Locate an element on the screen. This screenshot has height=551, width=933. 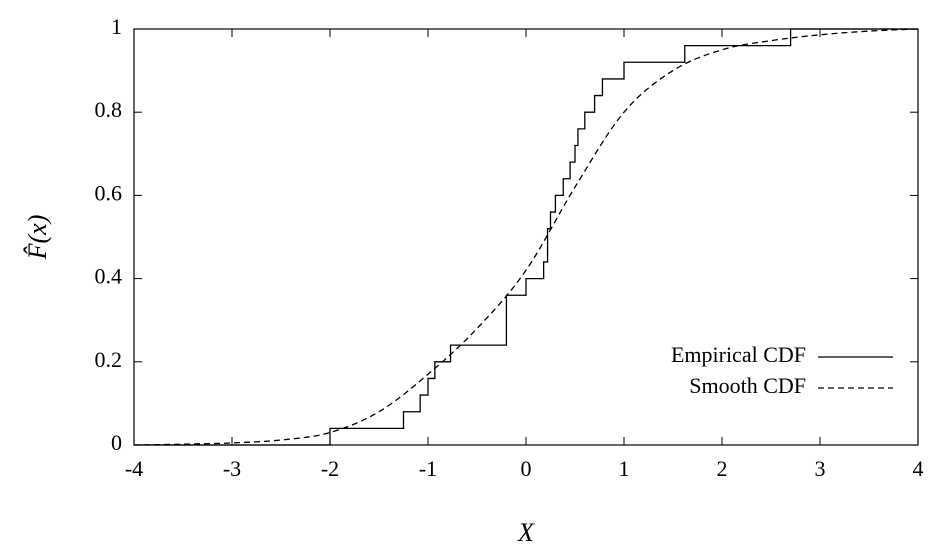
y-tick-label: 0.4 is located at coordinates (109, 276).